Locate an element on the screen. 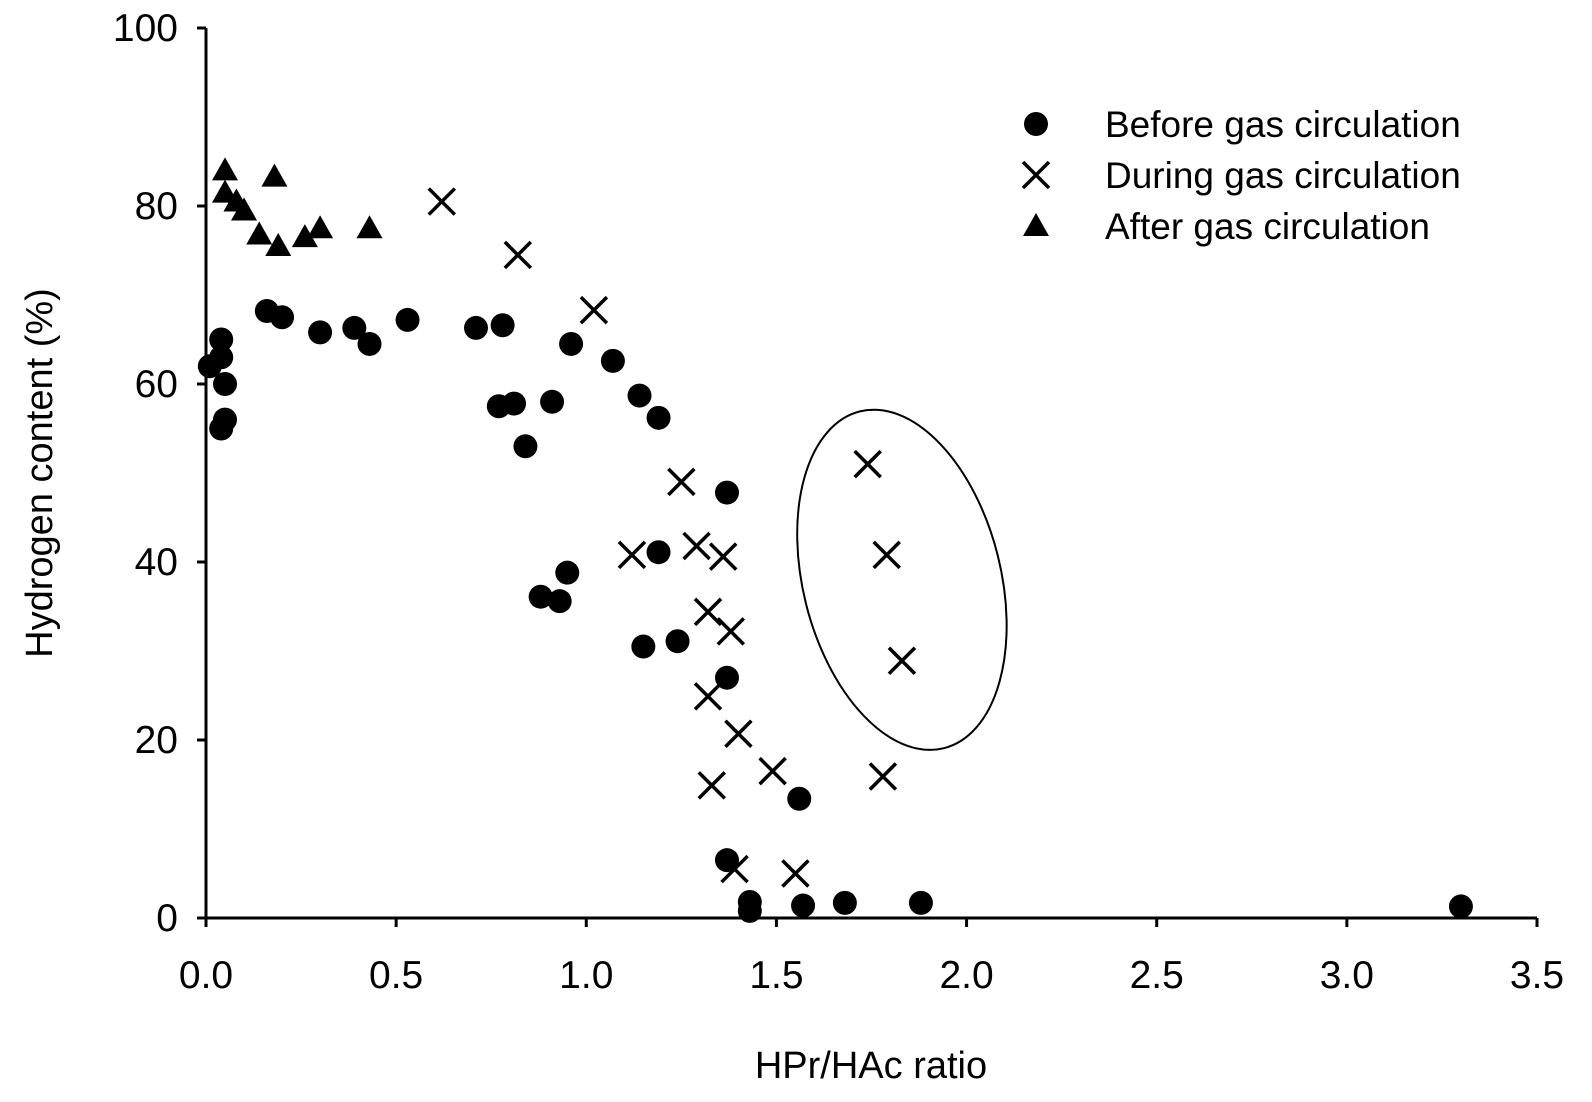 The image size is (1592, 1102). x-tick-label: 0.0 is located at coordinates (206, 975).